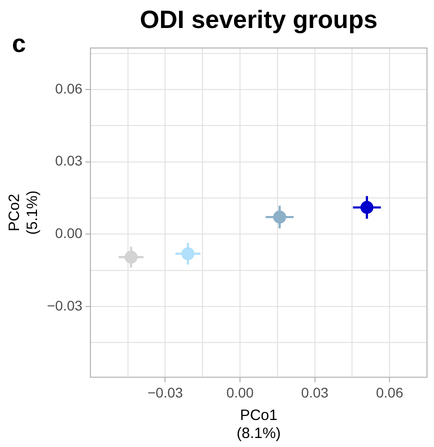  What do you see at coordinates (240, 392) in the screenshot?
I see `x-tick-label: 0.00` at bounding box center [240, 392].